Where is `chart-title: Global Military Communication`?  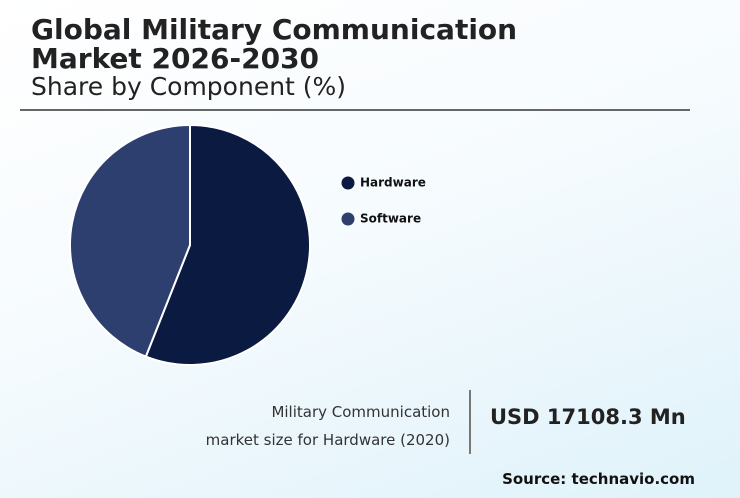 chart-title: Global Military Communication is located at coordinates (274, 29).